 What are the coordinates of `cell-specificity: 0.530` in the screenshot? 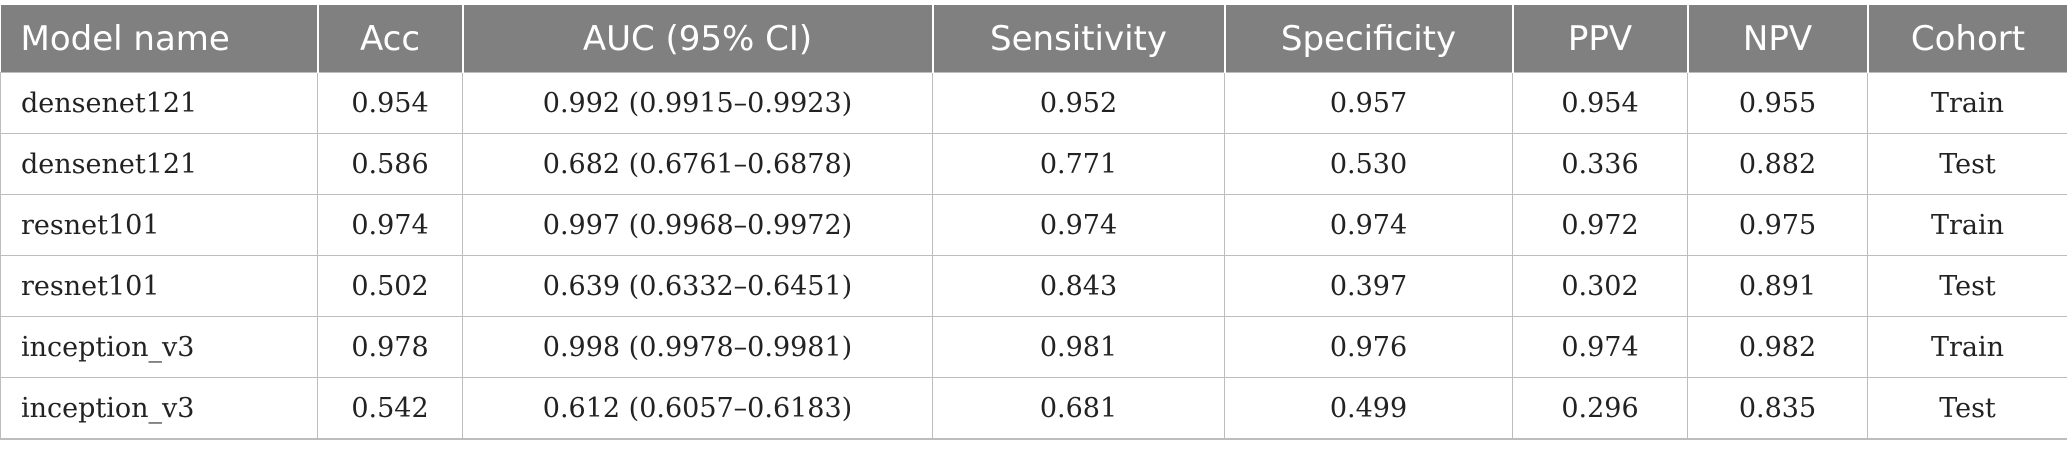 It's located at (1368, 164).